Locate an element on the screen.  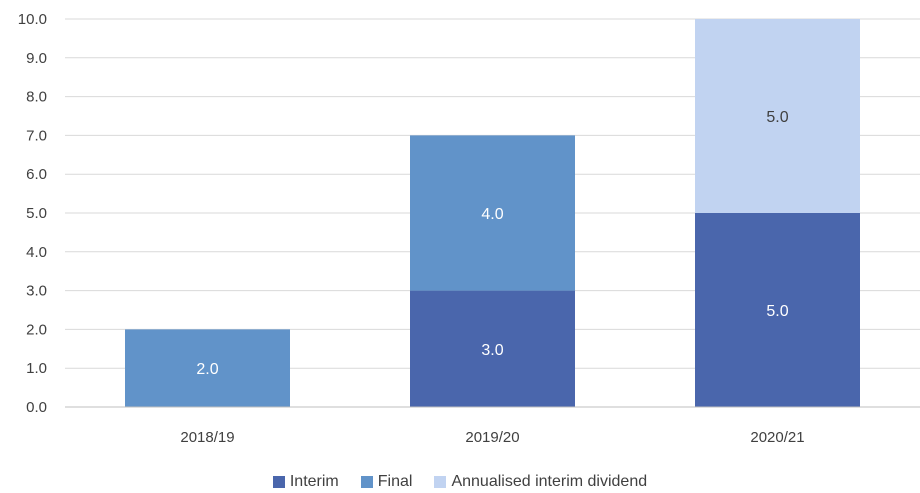
data-label: 2.0 is located at coordinates (207, 369).